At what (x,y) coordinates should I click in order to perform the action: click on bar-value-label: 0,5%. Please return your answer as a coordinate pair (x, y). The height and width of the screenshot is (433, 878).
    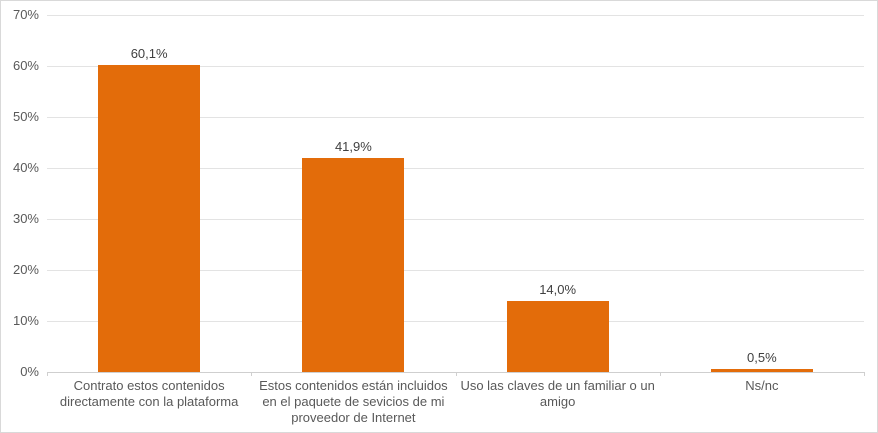
    Looking at the image, I should click on (762, 358).